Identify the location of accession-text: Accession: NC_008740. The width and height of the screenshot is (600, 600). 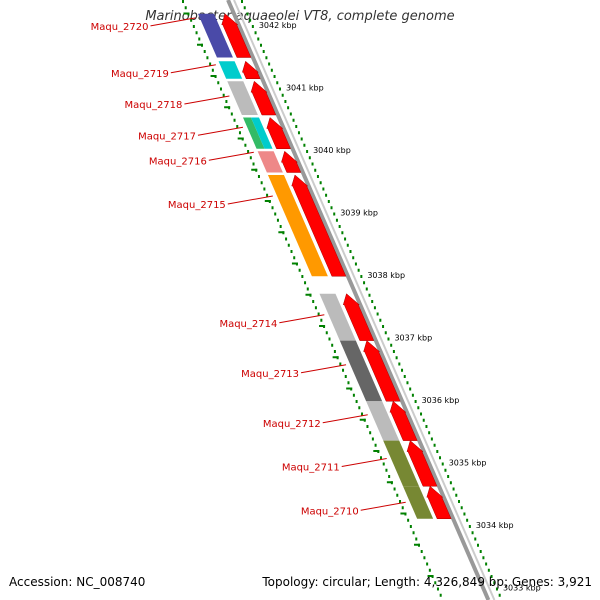
(77, 582).